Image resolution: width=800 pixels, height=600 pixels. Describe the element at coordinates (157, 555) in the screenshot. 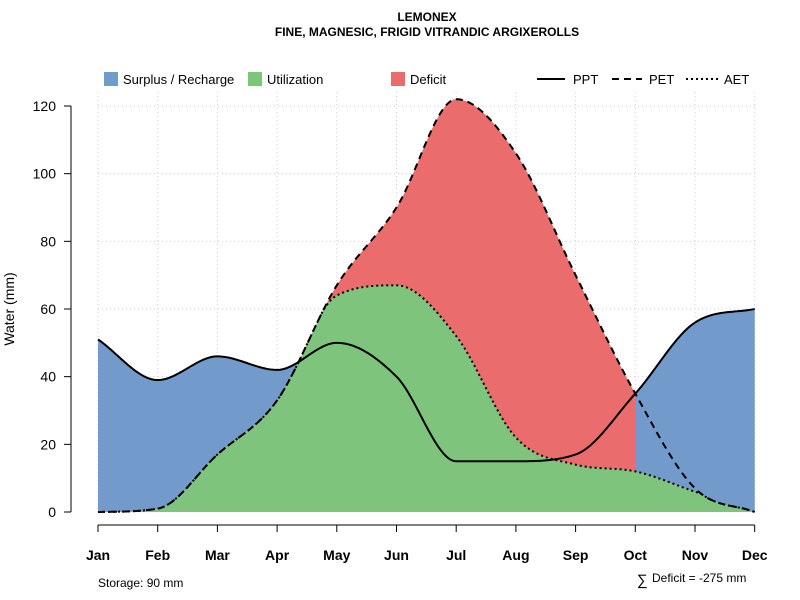

I see `x-tick-label-Feb: Feb` at that location.